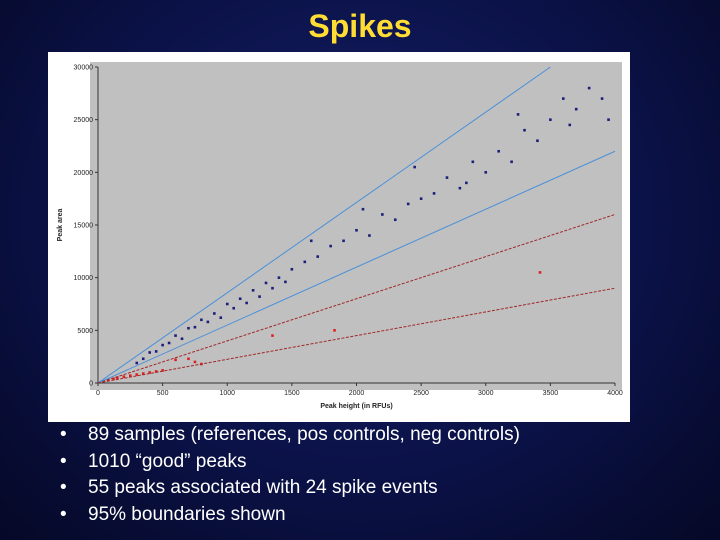  I want to click on x-tick-label: 3000, so click(486, 393).